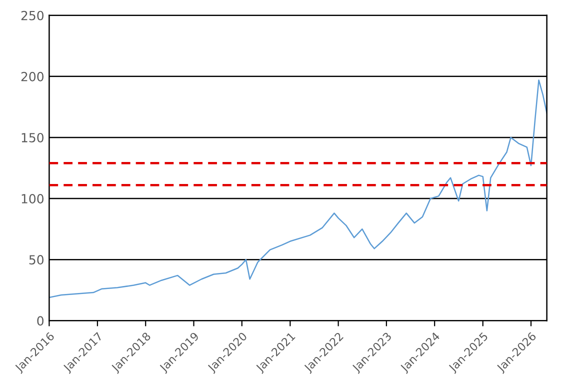 The width and height of the screenshot is (572, 384). Describe the element at coordinates (32, 77) in the screenshot. I see `y-tick-label: 200` at that location.